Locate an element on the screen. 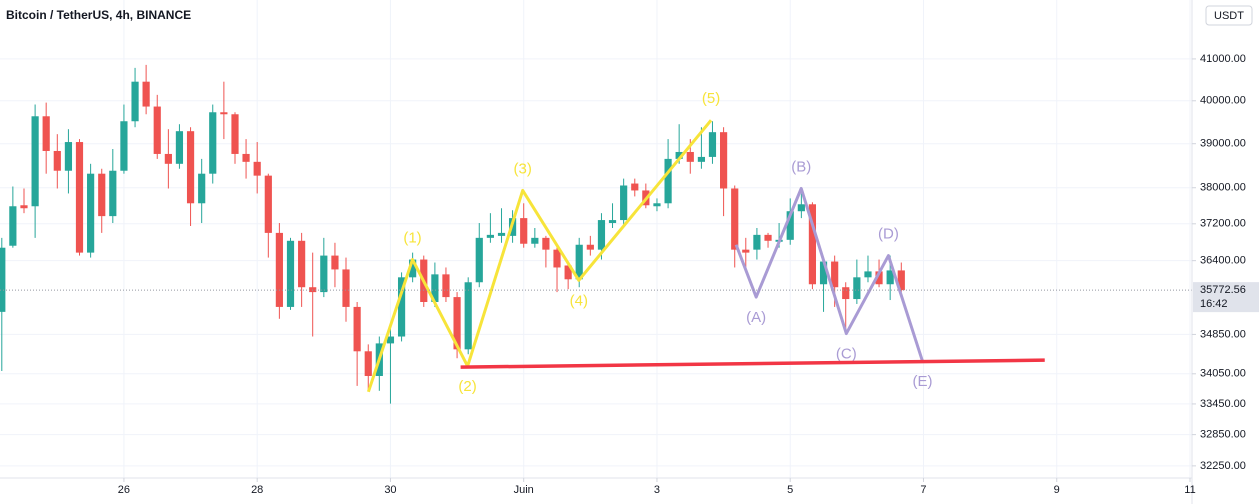 The image size is (1260, 504). x-tick-label: 26 is located at coordinates (124, 490).